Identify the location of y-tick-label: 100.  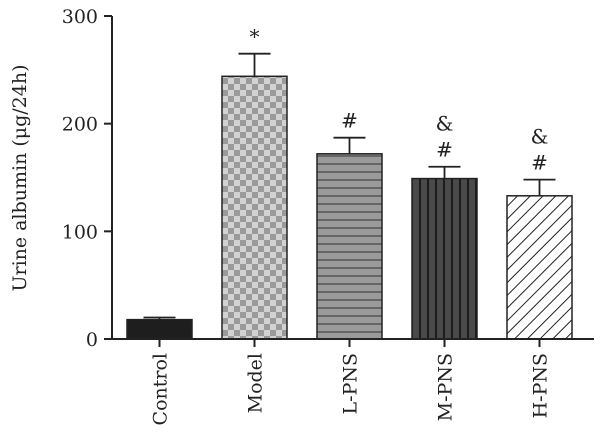
(80, 232).